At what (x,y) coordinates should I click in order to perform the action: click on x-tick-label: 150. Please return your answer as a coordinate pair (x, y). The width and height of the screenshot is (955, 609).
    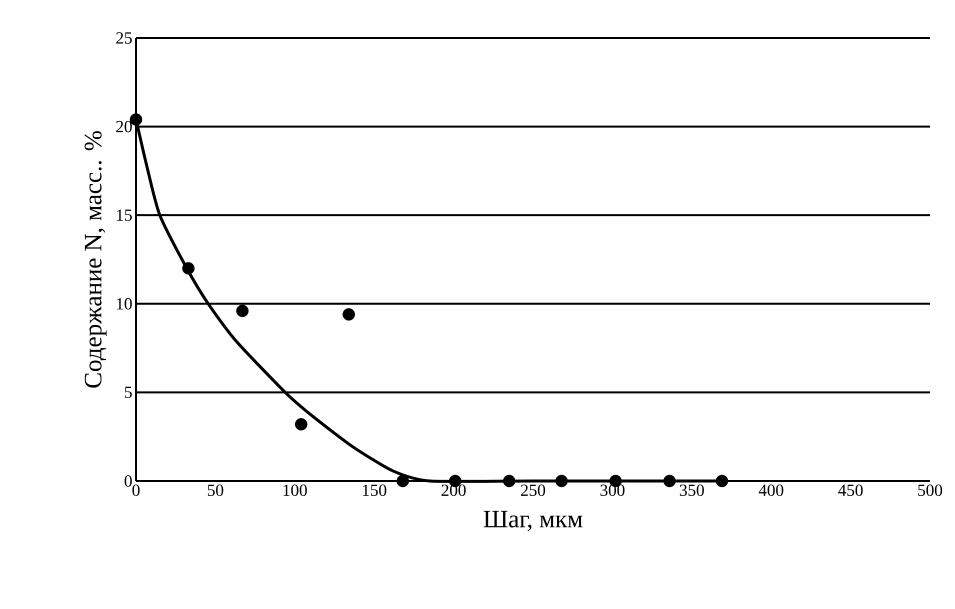
    Looking at the image, I should click on (374, 490).